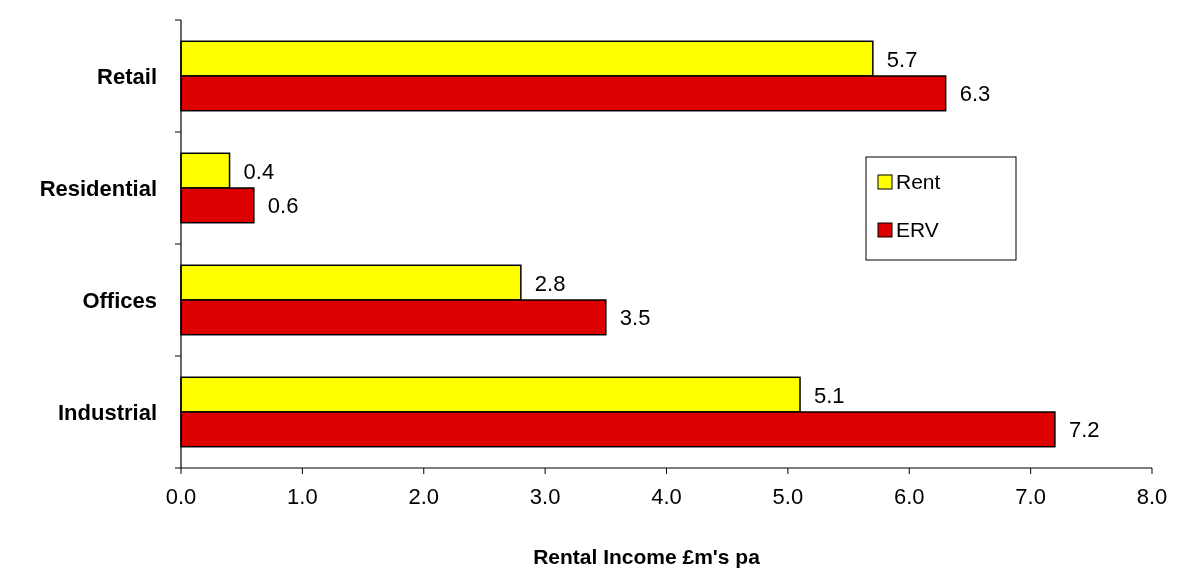 The height and width of the screenshot is (578, 1188). Describe the element at coordinates (424, 496) in the screenshot. I see `x-tick-label: 2.0` at that location.